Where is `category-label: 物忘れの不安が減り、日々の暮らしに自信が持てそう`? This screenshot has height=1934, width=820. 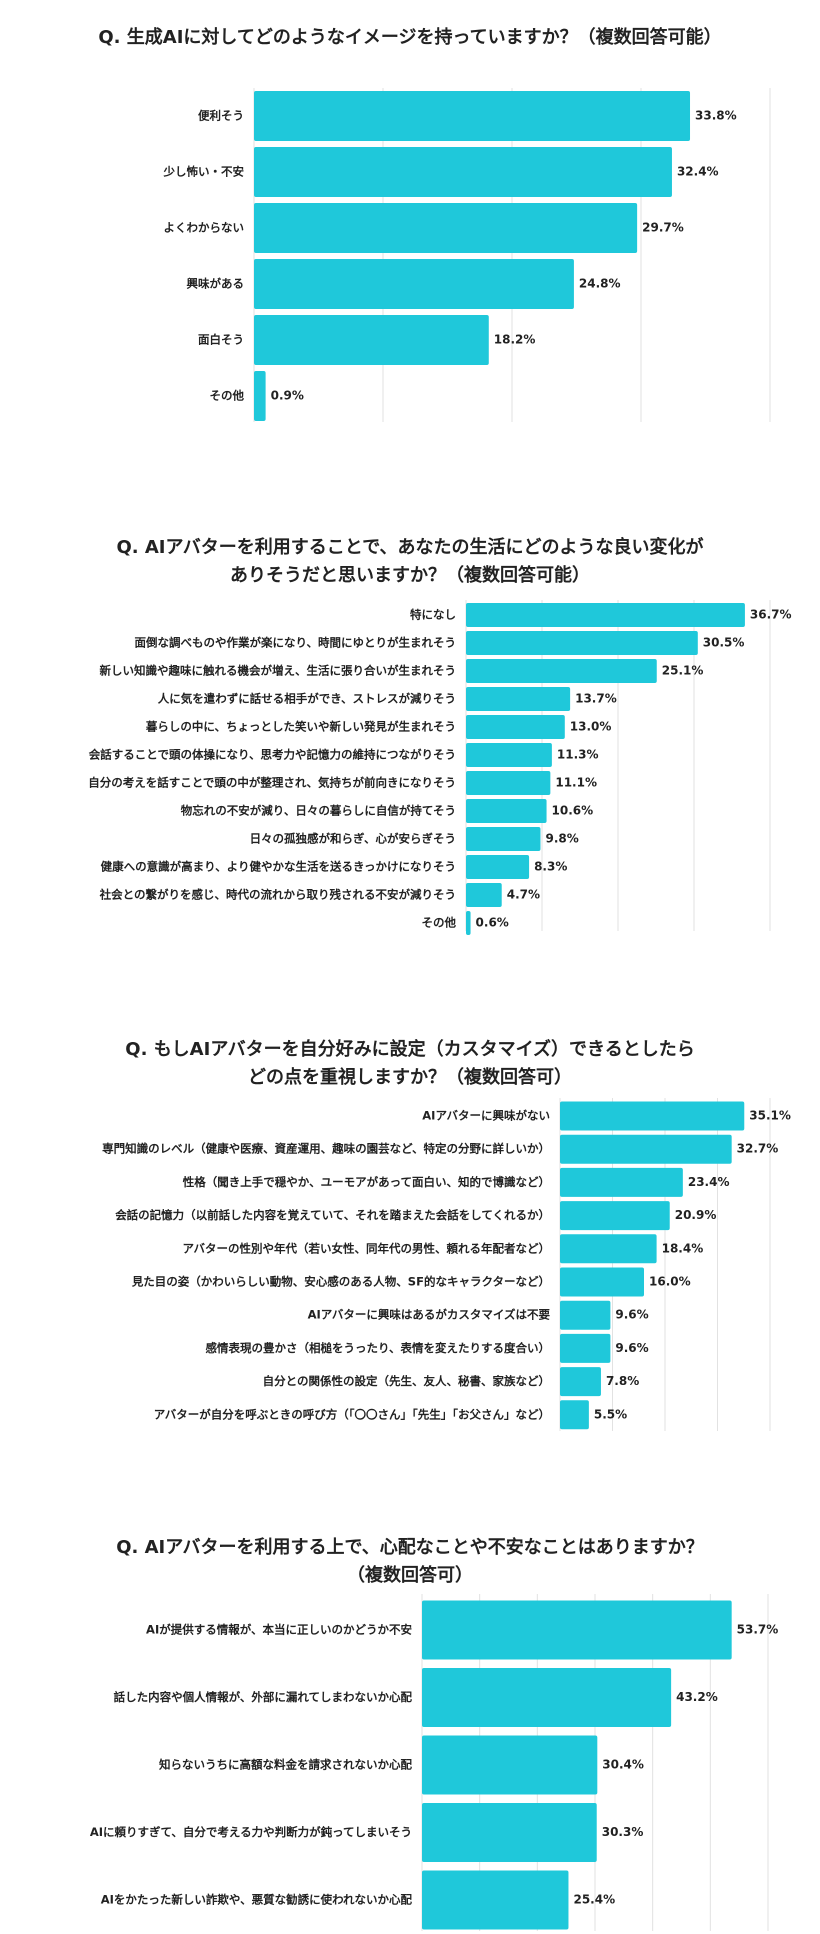
category-label: 物忘れの不安が減り、日々の暮らしに自信が持てそう is located at coordinates (318, 811).